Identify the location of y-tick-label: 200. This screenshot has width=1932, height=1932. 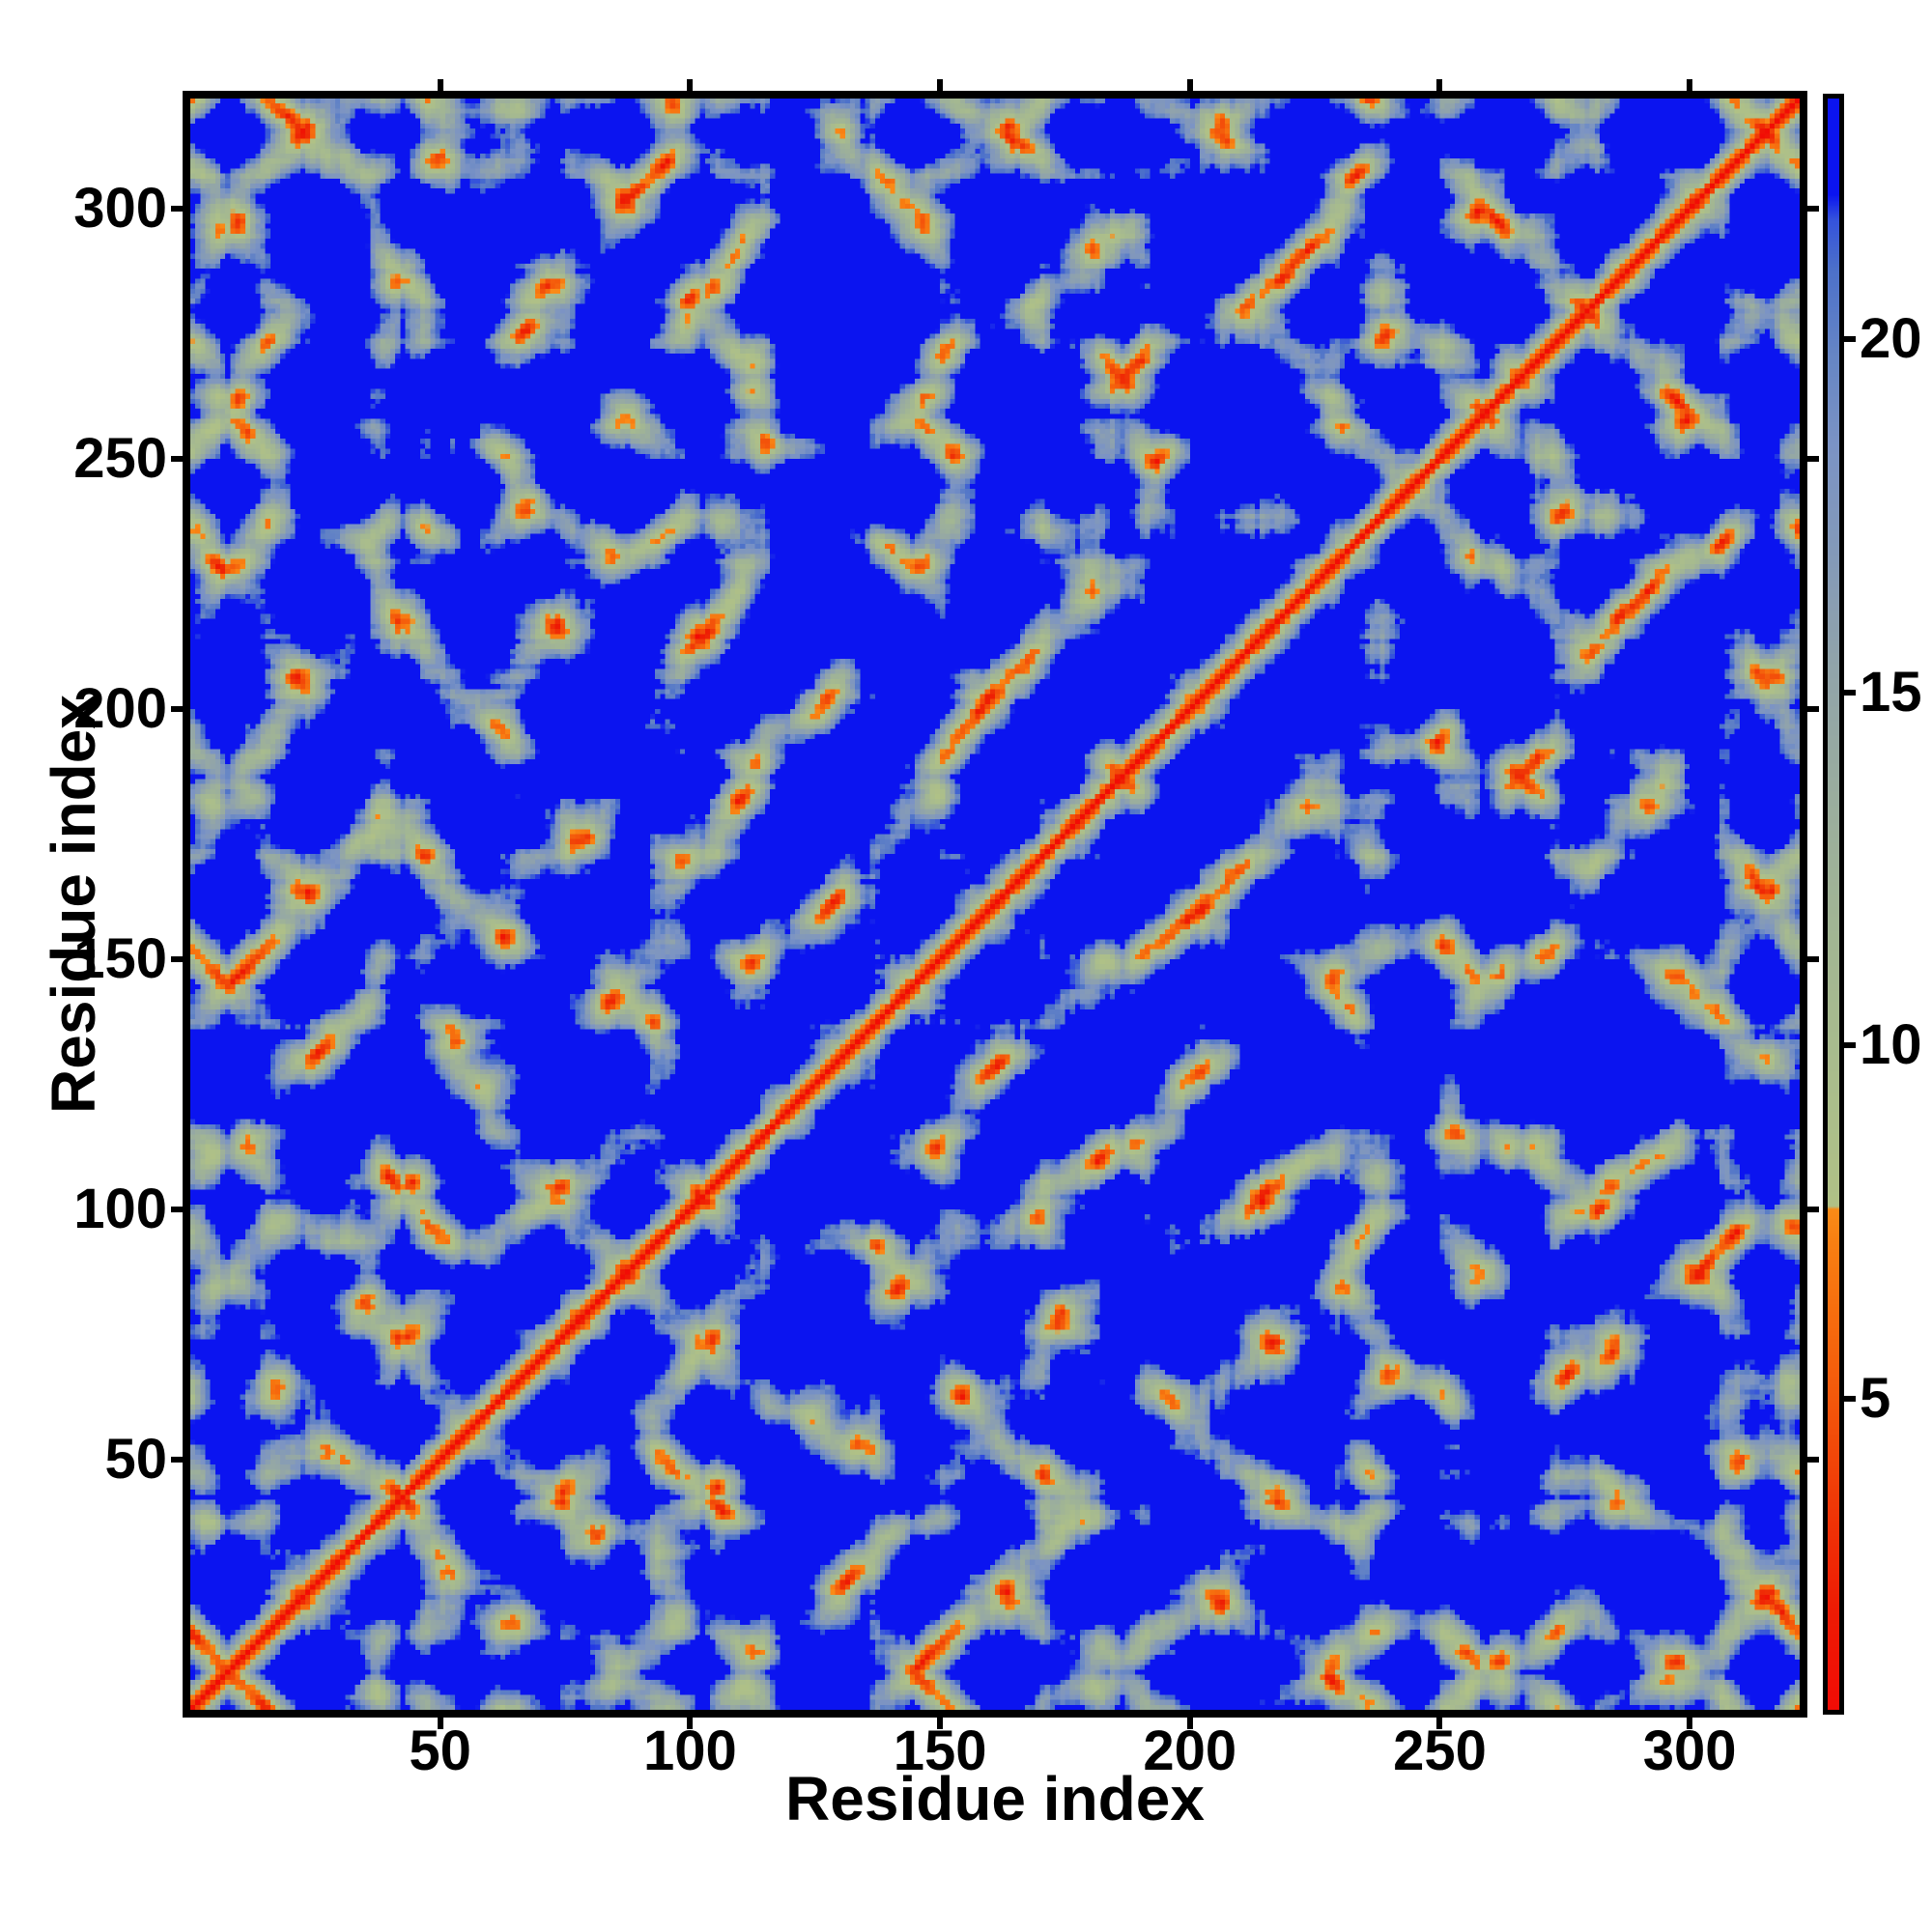
(120, 708).